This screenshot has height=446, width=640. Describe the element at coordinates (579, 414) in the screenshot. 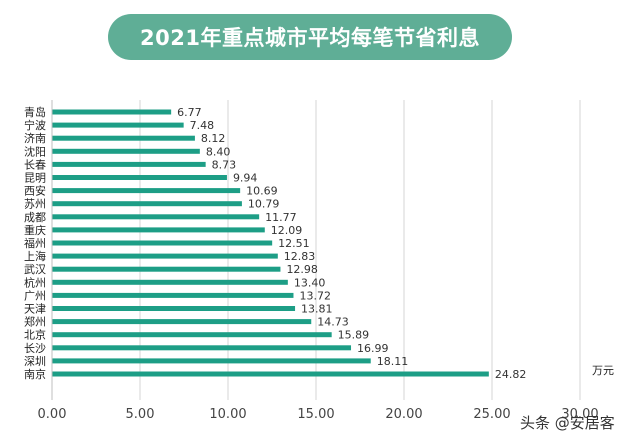

I see `x-tick-label: 30.00` at that location.